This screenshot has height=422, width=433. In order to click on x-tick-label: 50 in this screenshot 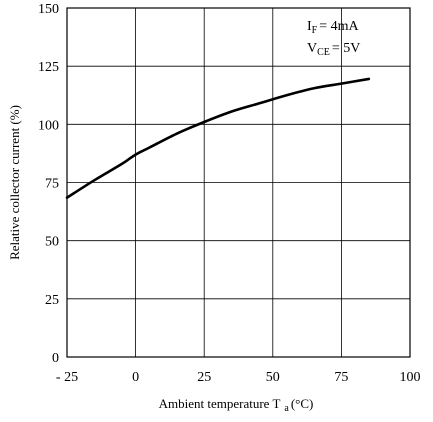, I will do `click(273, 377)`.